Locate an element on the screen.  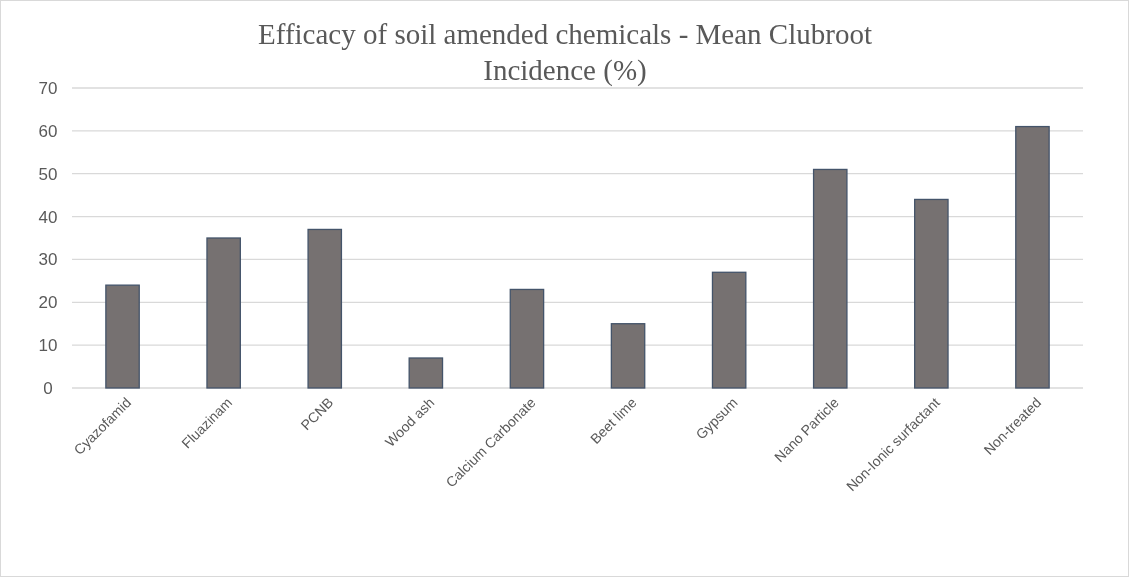
chart-title: Efficacy of soil amended chemicals - Mean Clubroot Incidence (%) is located at coordinates (565, 52).